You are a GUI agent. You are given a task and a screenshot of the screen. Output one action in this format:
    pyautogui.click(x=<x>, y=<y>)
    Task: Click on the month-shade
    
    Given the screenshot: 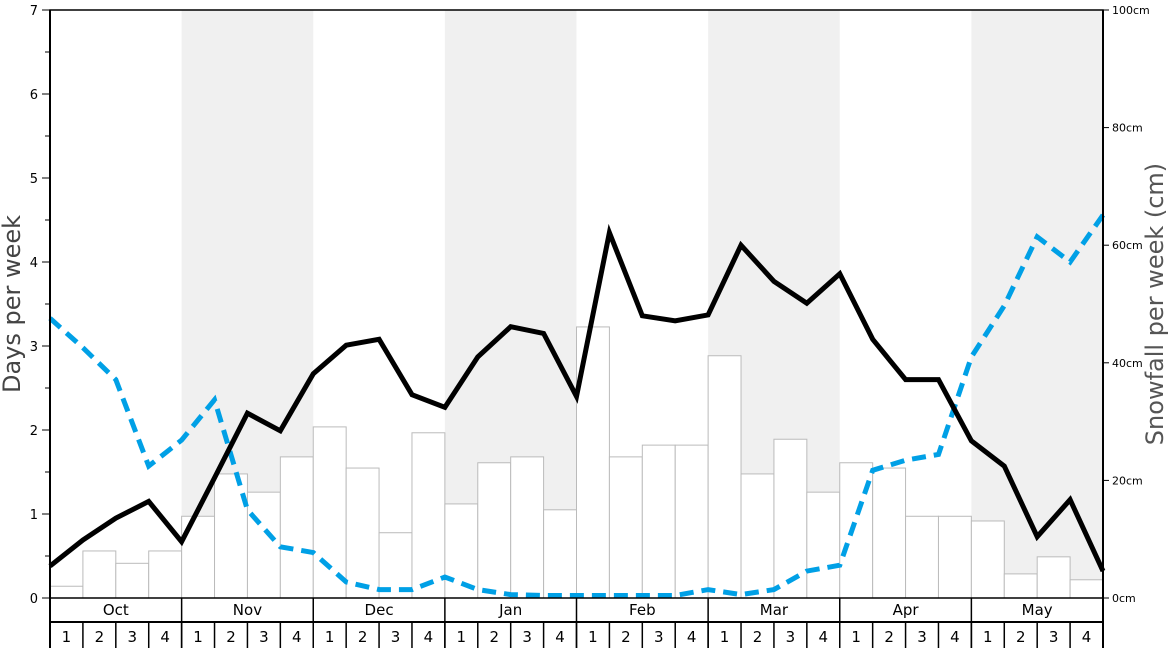 What is the action you would take?
    pyautogui.click(x=1037, y=304)
    